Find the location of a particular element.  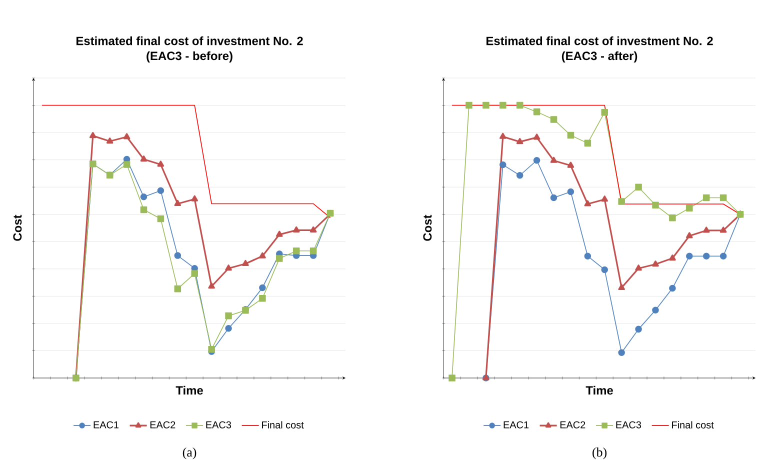

chart-subtitle: (EAC3 - before) is located at coordinates (189, 57).